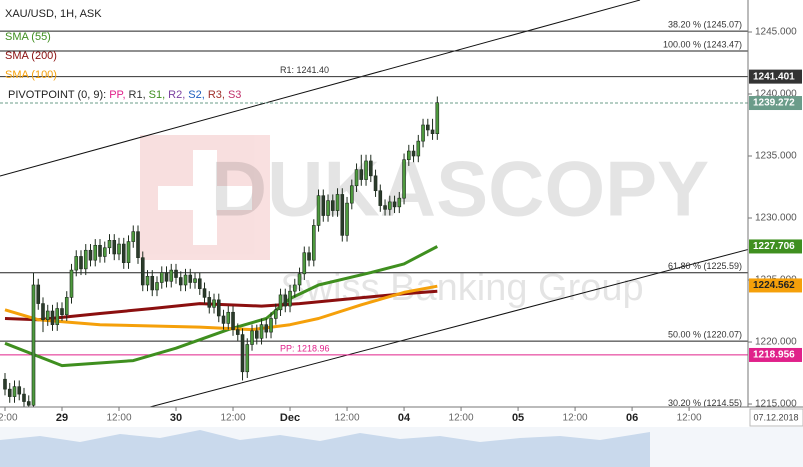 This screenshot has width=803, height=467. What do you see at coordinates (776, 32) in the screenshot?
I see `y-tick-label: 1245.000` at bounding box center [776, 32].